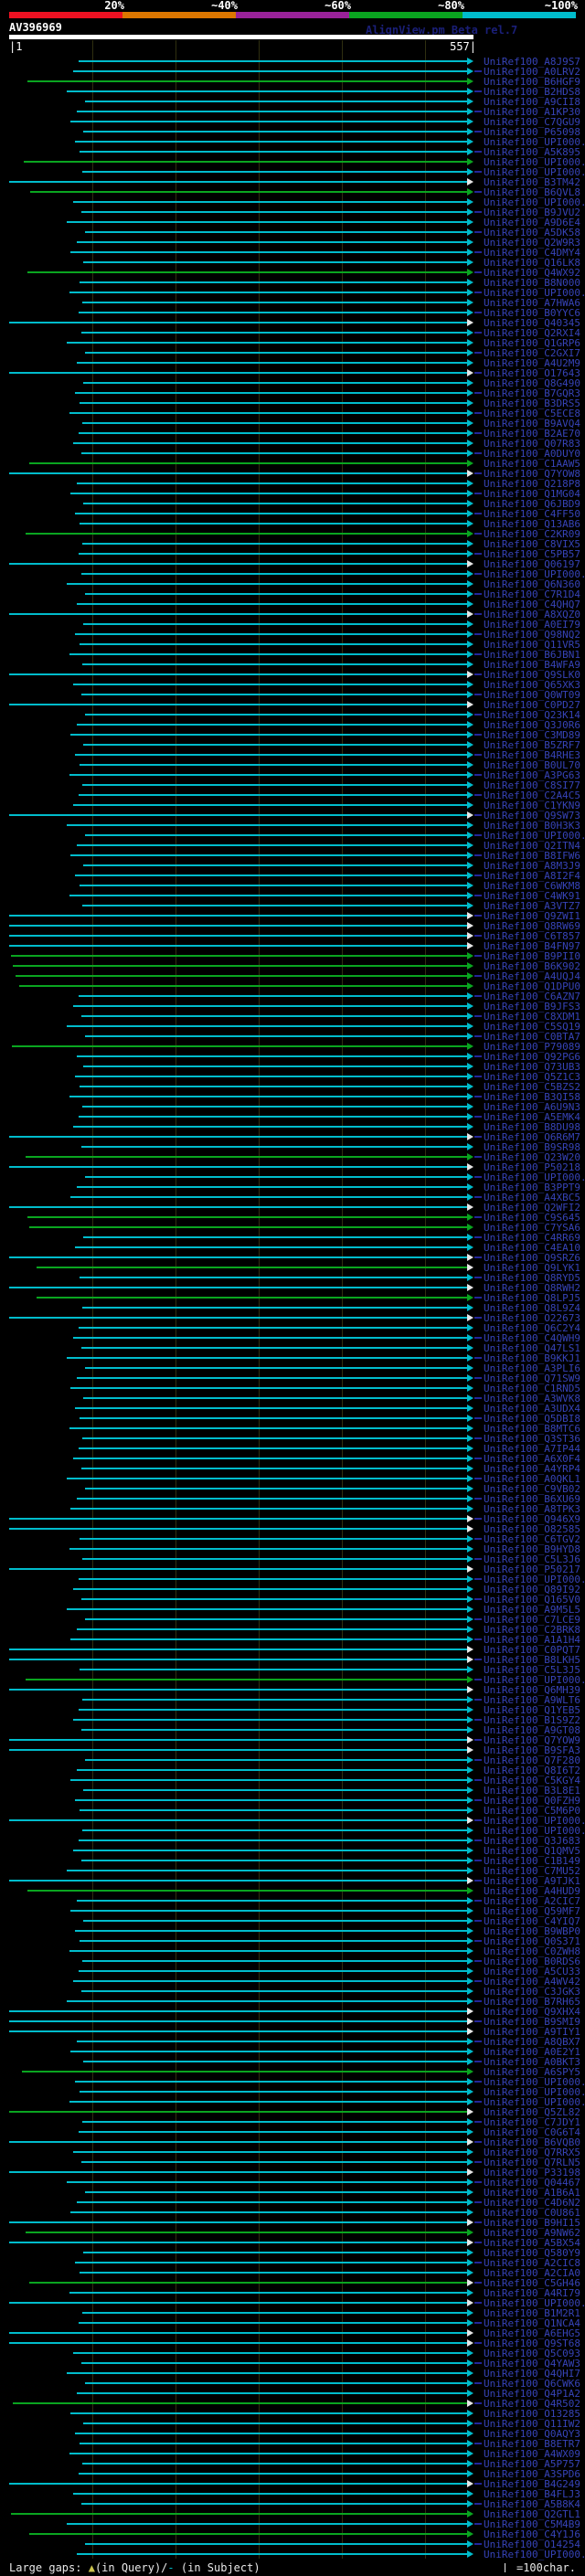 Image resolution: width=585 pixels, height=2576 pixels. Describe the element at coordinates (532, 1901) in the screenshot. I see `hit-label: UniRef100_A2CIC7` at that location.